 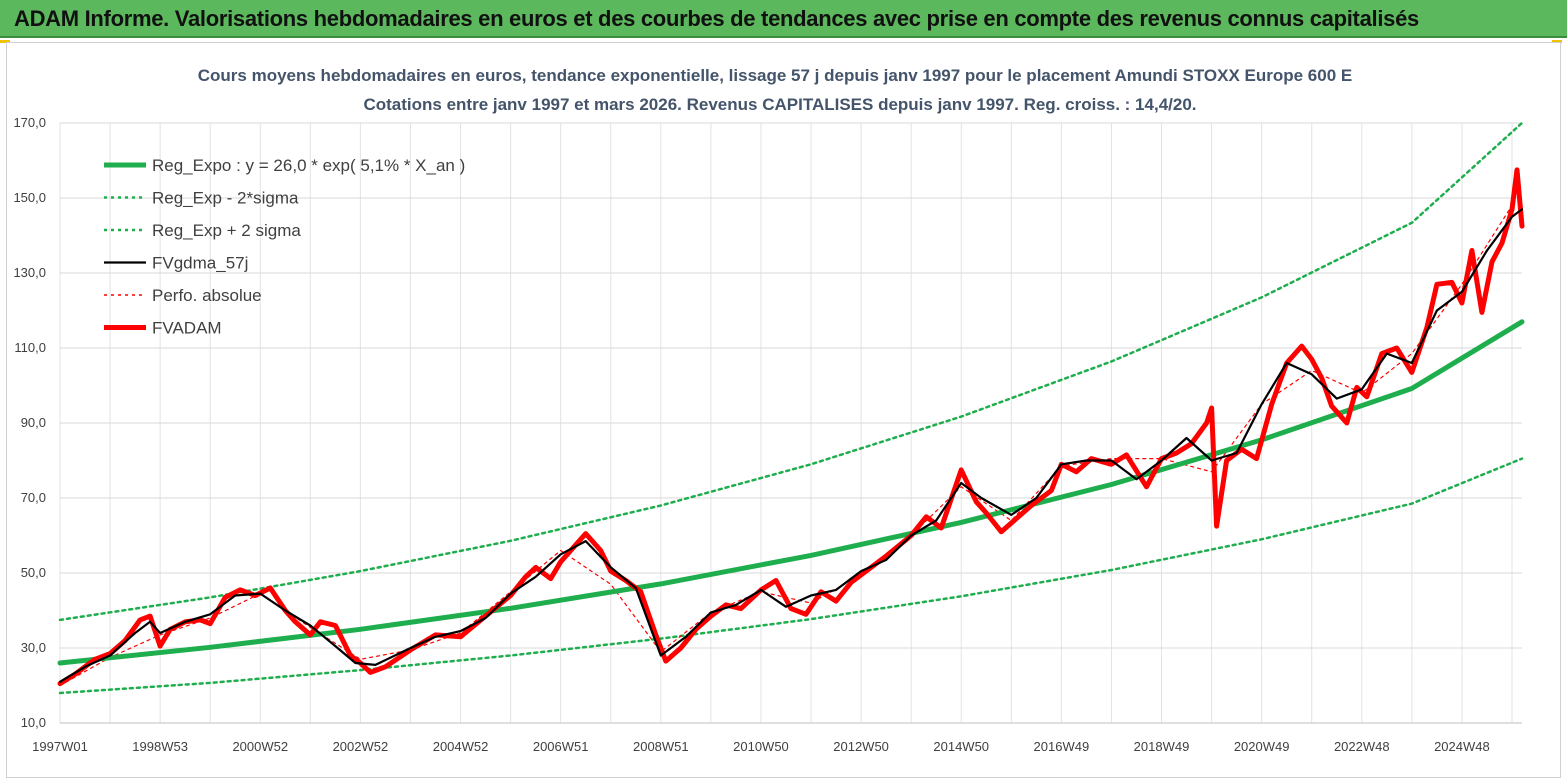 What do you see at coordinates (260, 746) in the screenshot?
I see `x-tick-label: 2000W52` at bounding box center [260, 746].